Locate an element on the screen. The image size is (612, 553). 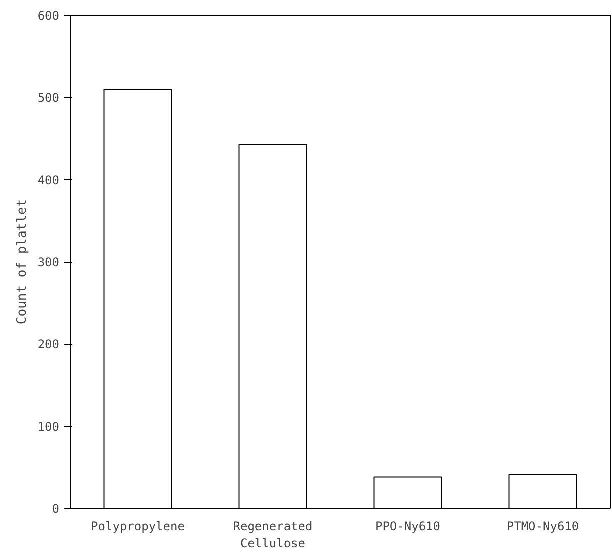
y-tick-label: 500 is located at coordinates (49, 98).